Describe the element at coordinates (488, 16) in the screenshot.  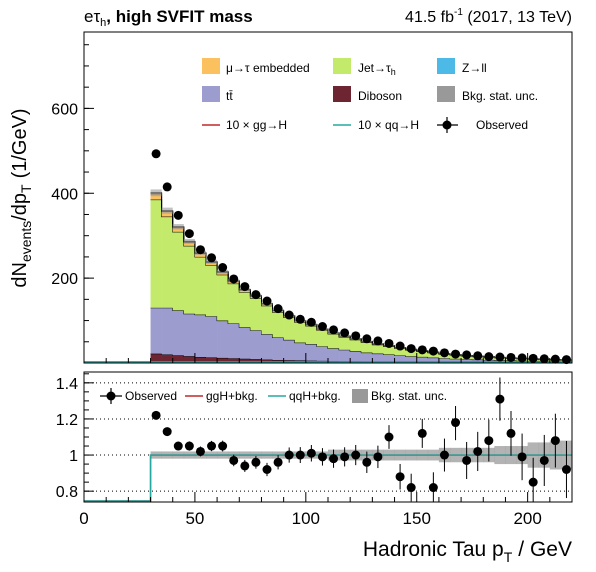
I see `lumi-label: 41.5 fb-1 (2017, 13 TeV)` at that location.